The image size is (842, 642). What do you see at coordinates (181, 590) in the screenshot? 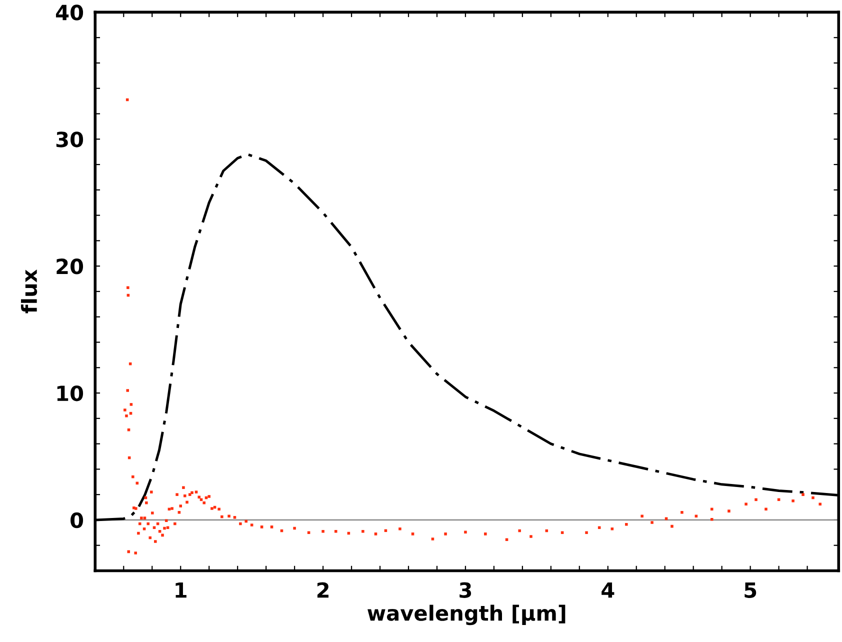
I see `x-tick-label: 1` at bounding box center [181, 590].